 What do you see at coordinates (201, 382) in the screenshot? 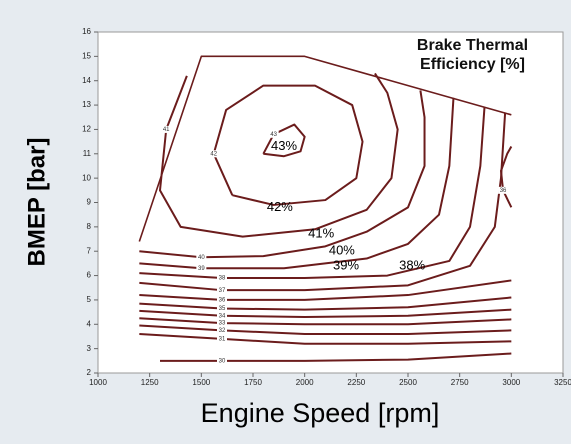
I see `x-tick-label: 1500` at bounding box center [201, 382].